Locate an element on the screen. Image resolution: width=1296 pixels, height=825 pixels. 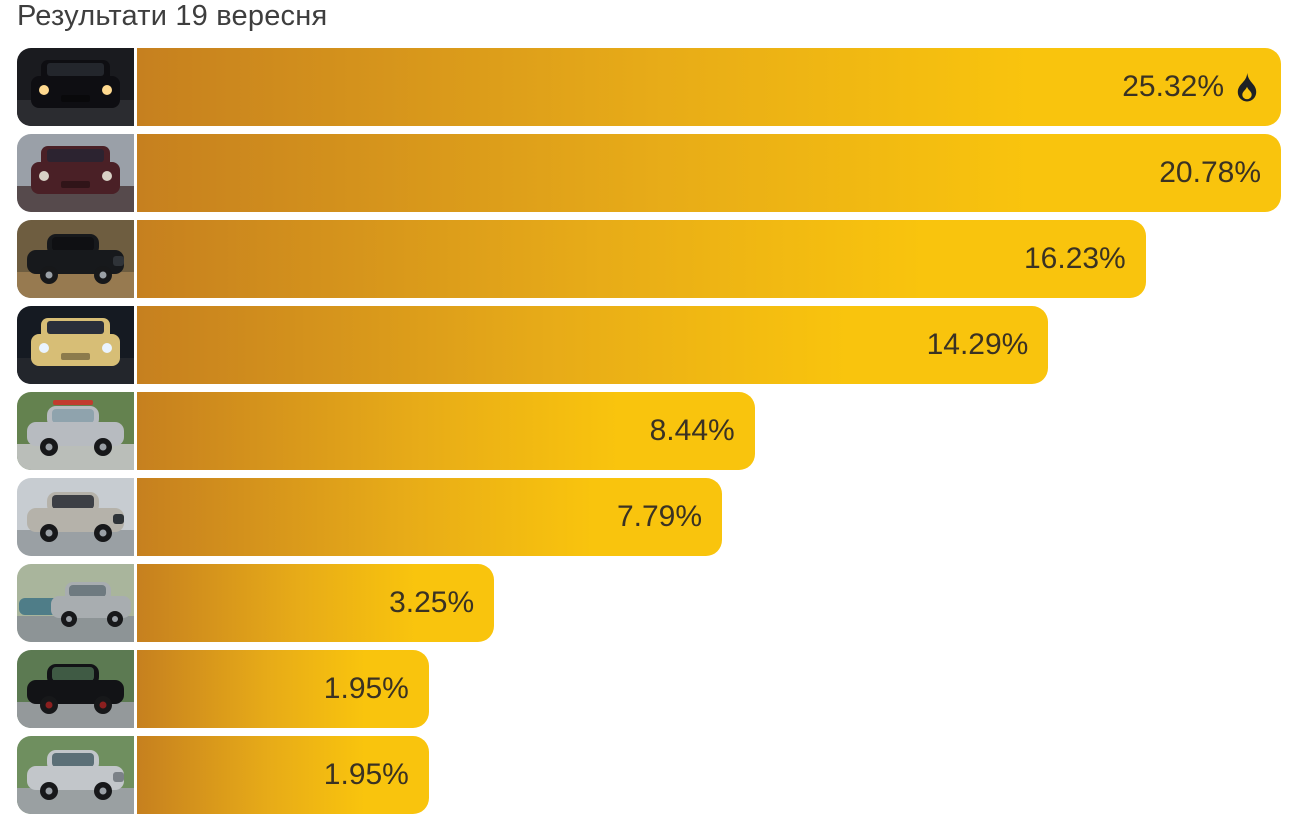
poll-option-row: 16.23% is located at coordinates (640, 259).